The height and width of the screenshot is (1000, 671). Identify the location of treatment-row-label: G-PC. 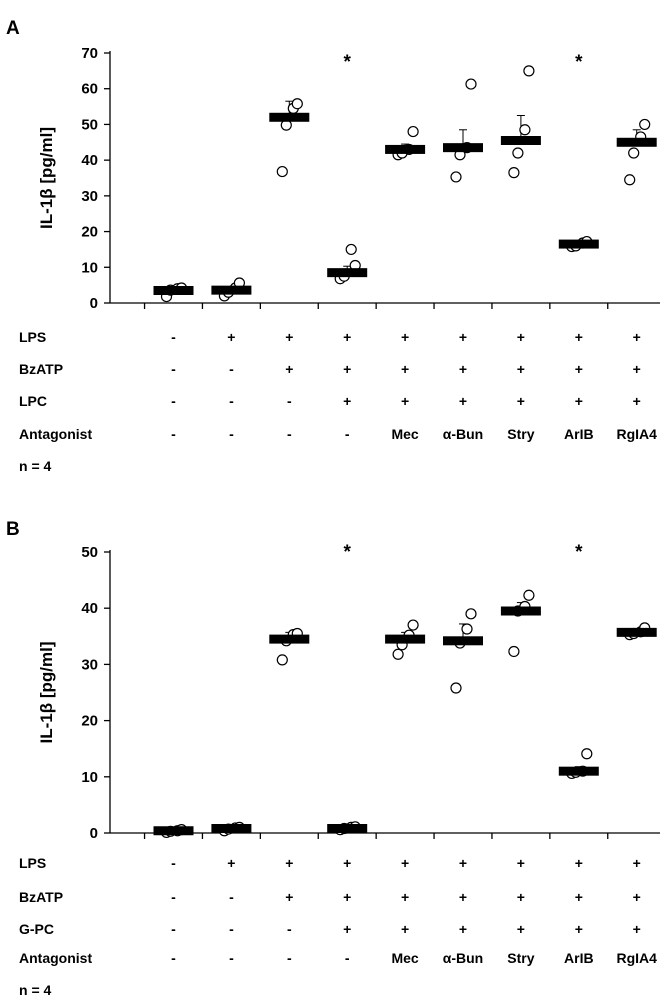
(36, 929).